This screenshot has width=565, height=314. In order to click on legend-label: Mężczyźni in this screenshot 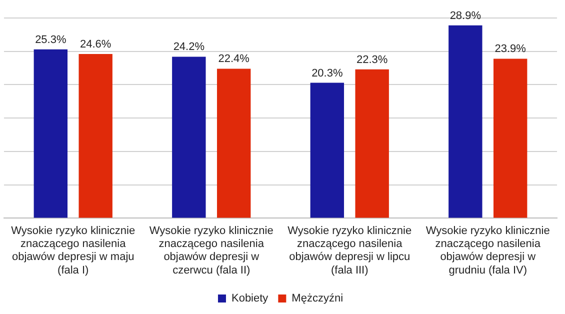, I will do `click(318, 298)`.